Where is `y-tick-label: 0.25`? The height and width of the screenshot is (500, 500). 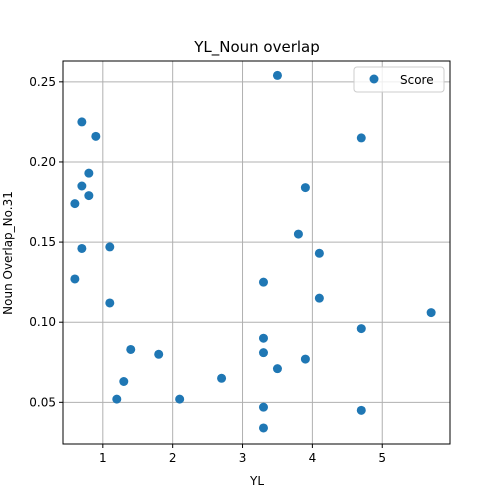 y-tick-label: 0.25 is located at coordinates (42, 82).